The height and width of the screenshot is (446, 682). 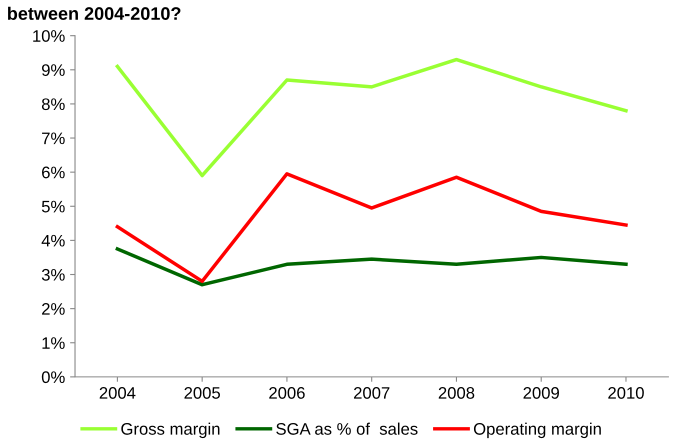 What do you see at coordinates (53, 70) in the screenshot?
I see `y-tick-label: 9%` at bounding box center [53, 70].